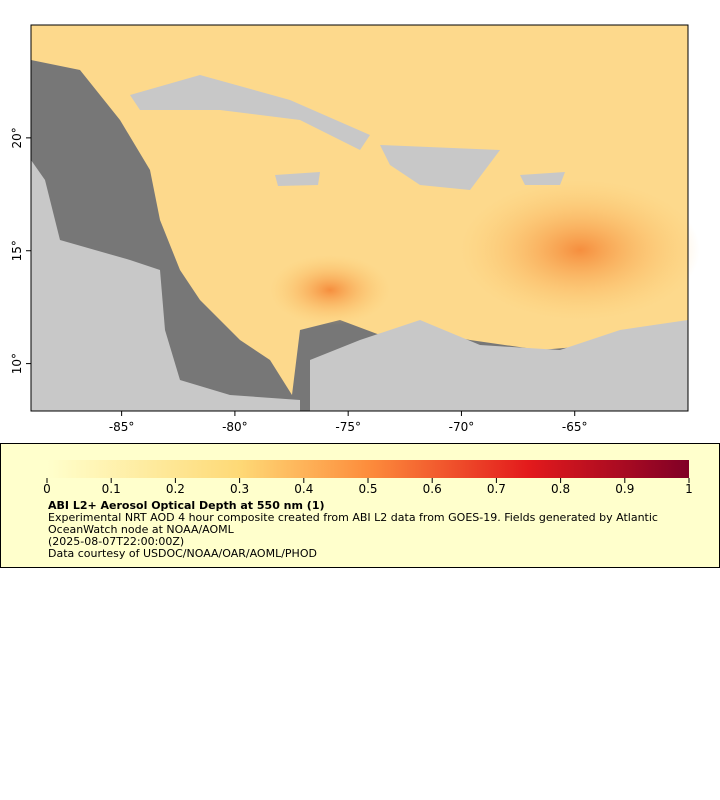 Image resolution: width=720 pixels, height=800 pixels. Describe the element at coordinates (575, 427) in the screenshot. I see `x-tick-label: -65°` at that location.